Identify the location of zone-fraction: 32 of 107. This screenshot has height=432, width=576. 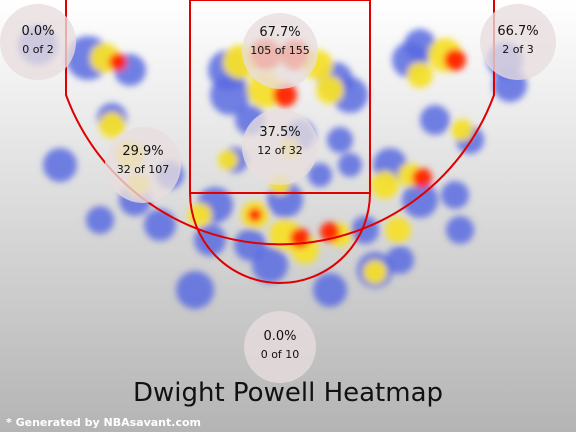
(143, 169).